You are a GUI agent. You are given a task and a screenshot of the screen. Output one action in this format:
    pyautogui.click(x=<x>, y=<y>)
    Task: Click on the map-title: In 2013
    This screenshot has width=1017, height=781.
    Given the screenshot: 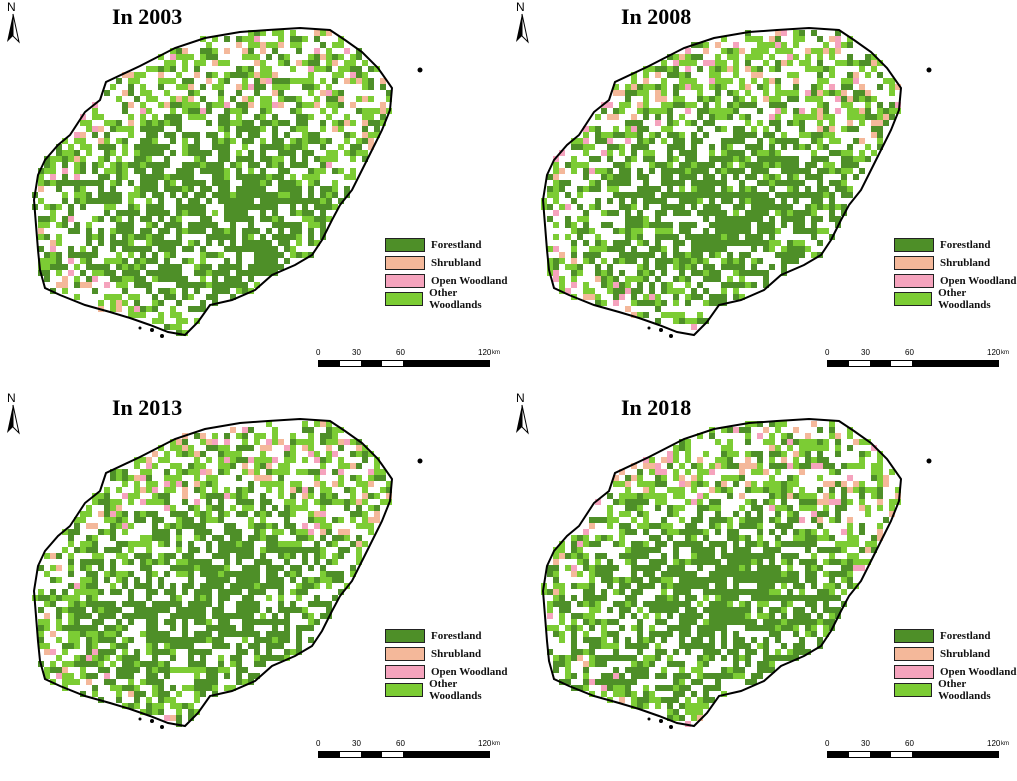 What is the action you would take?
    pyautogui.click(x=147, y=407)
    